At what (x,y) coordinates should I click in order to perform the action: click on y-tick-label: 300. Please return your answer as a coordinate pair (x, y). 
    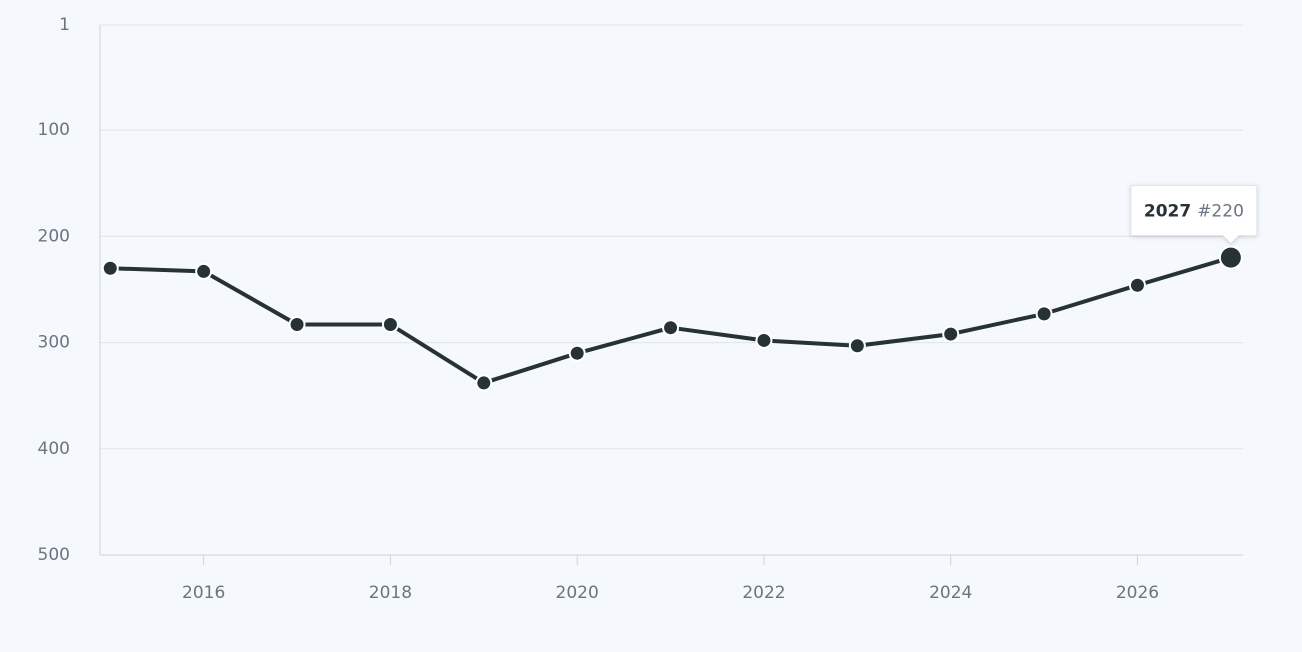
    Looking at the image, I should click on (54, 343).